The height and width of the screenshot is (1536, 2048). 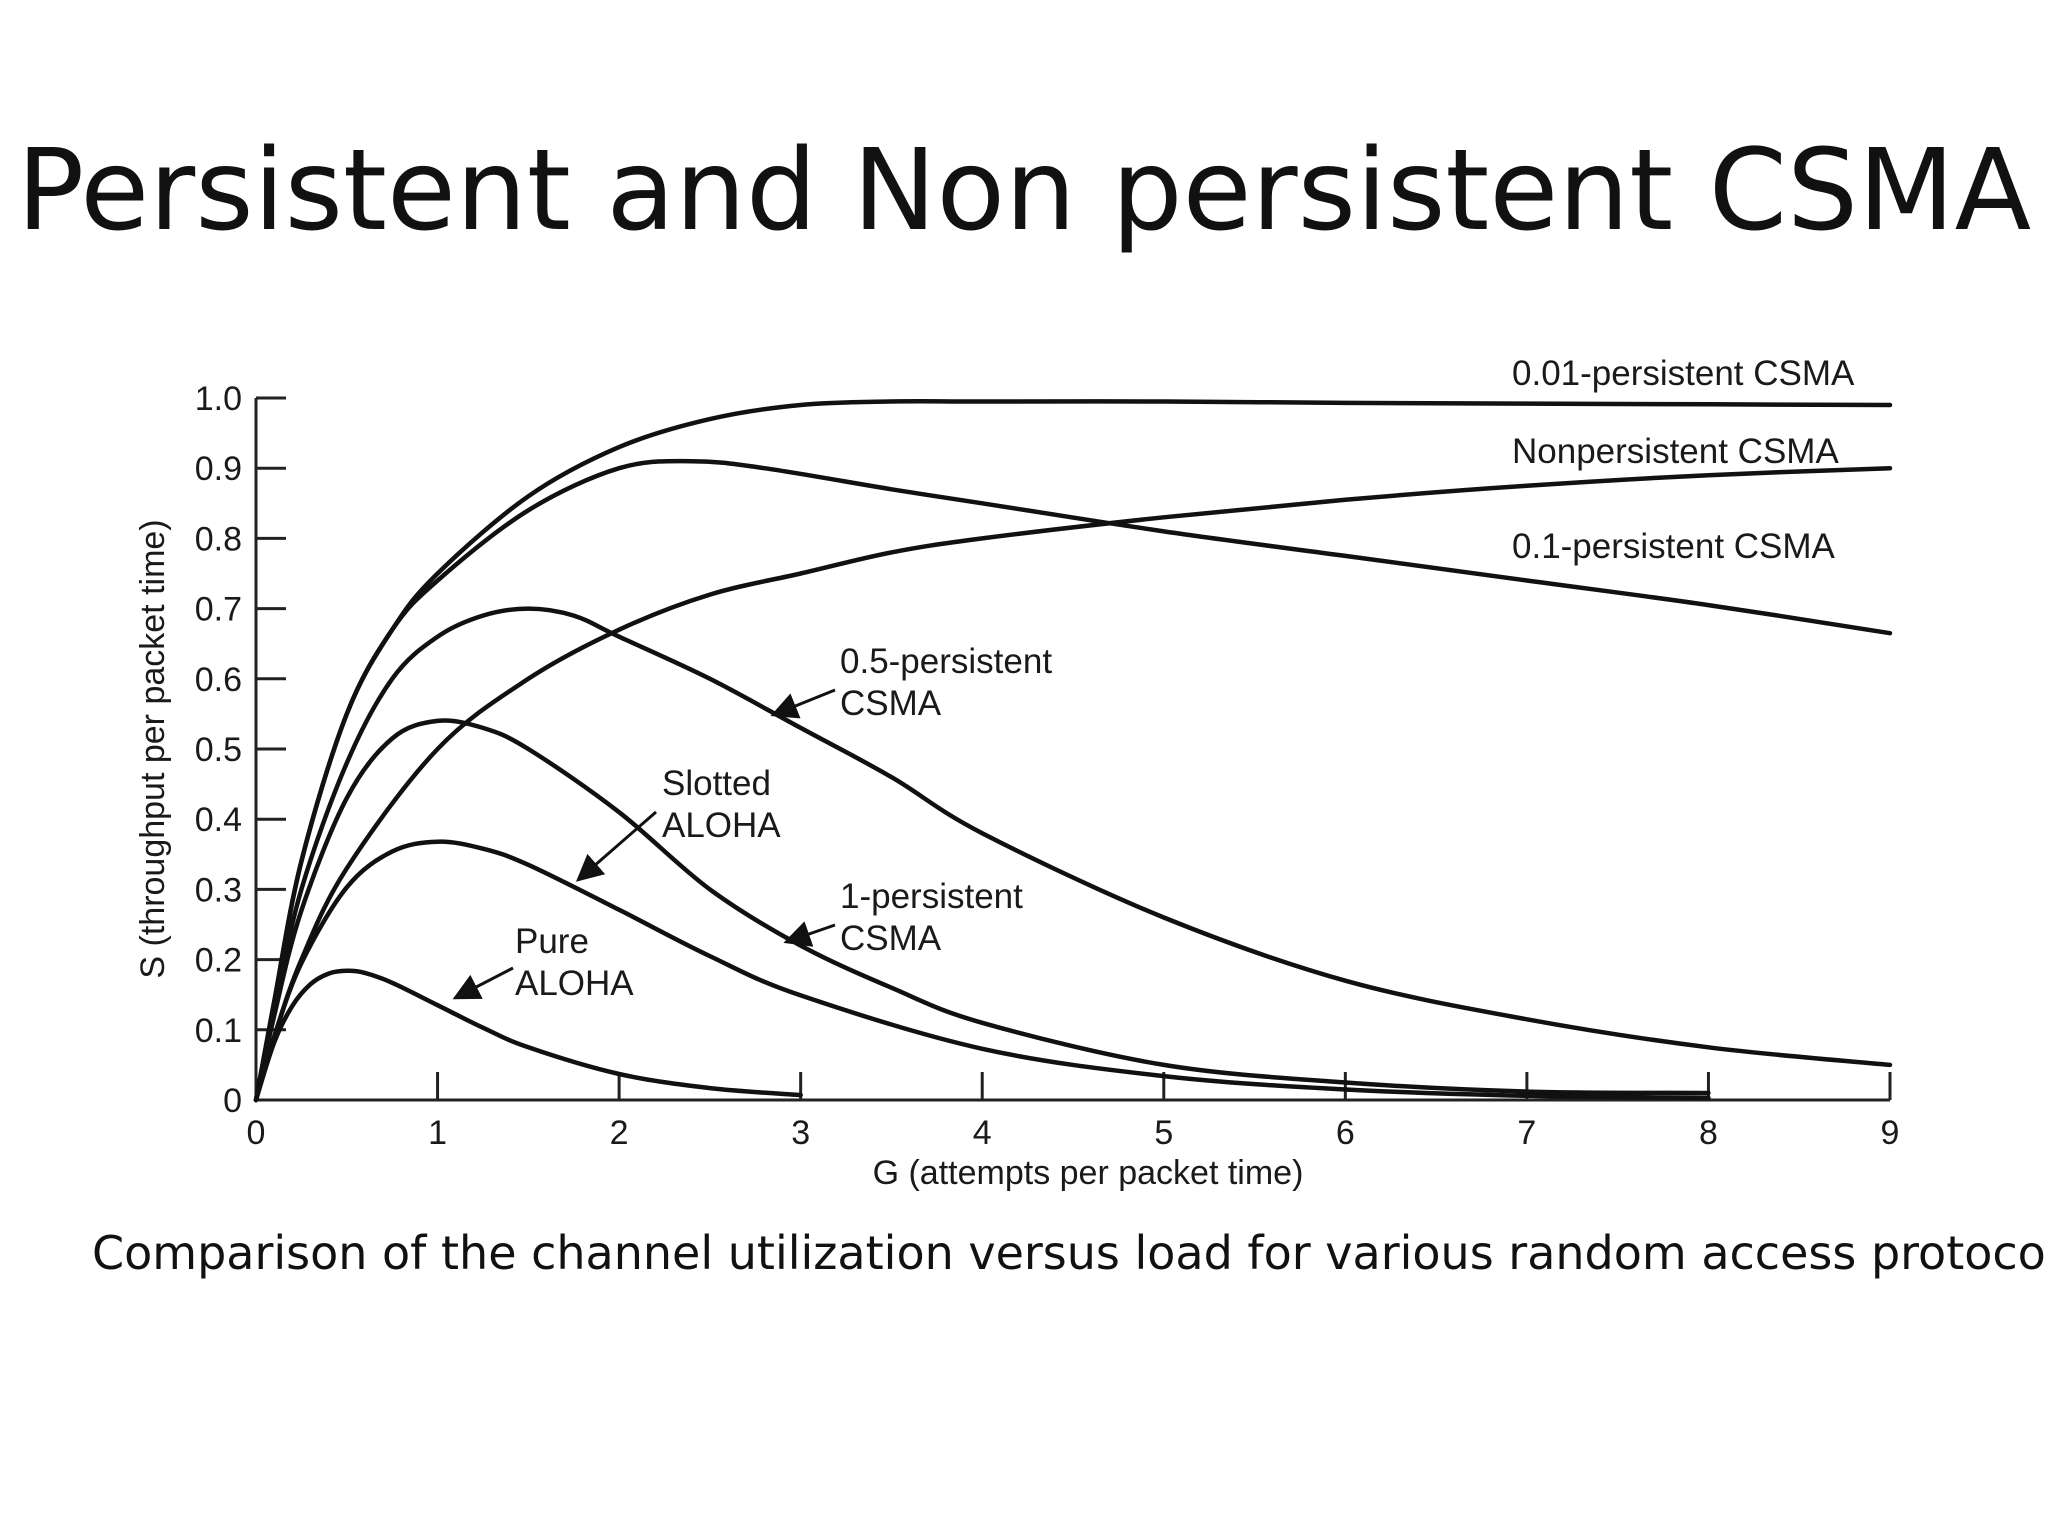 I want to click on y-tick-label: 0.3, so click(x=218, y=890).